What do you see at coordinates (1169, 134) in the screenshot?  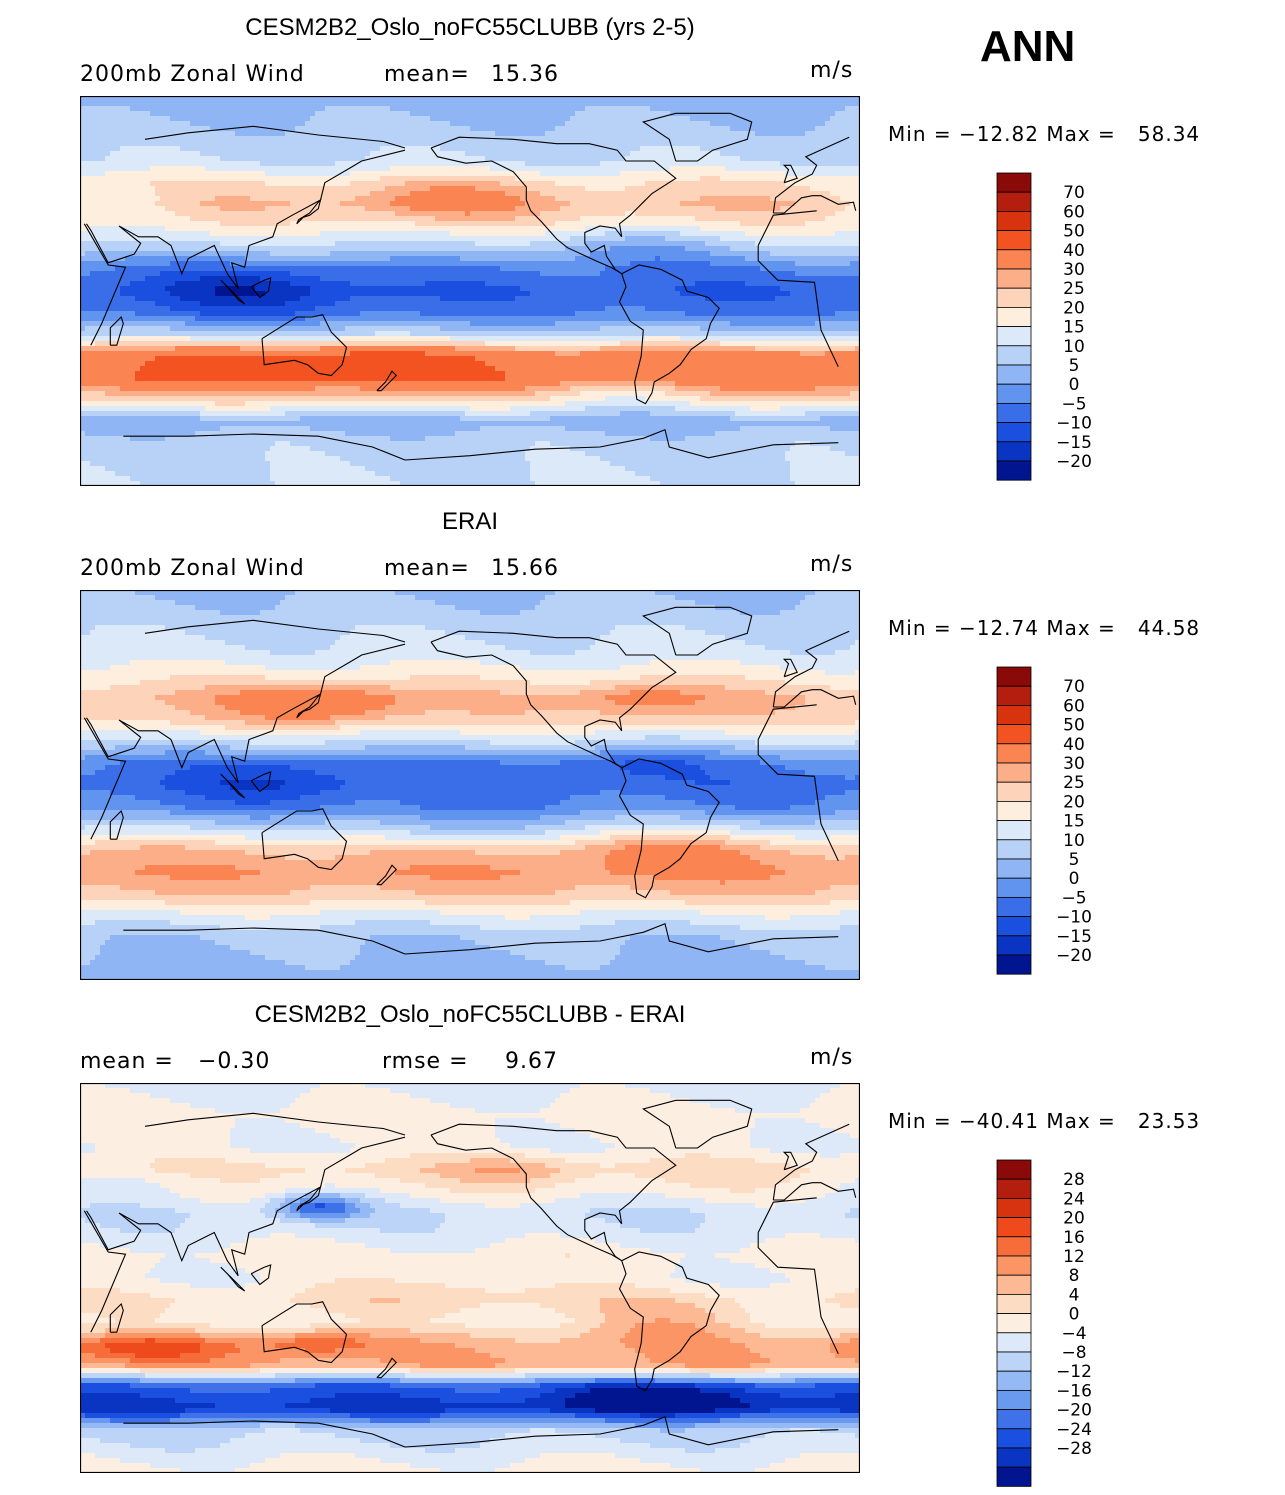 I see `max-value: 58.34` at bounding box center [1169, 134].